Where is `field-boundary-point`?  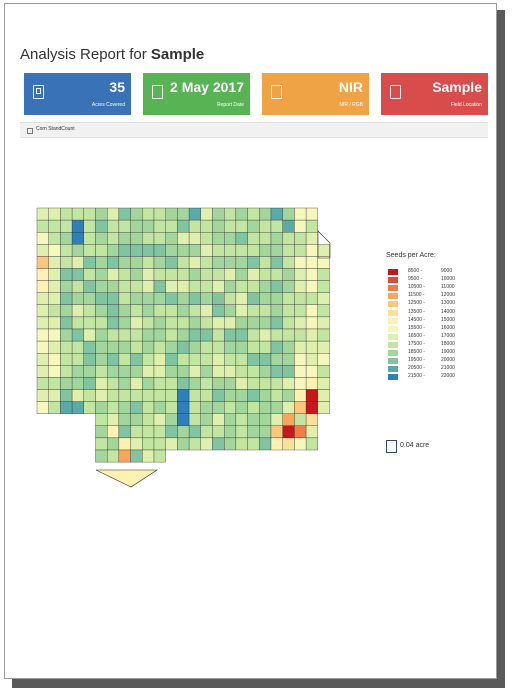
field-boundary-point is located at coordinates (127, 478).